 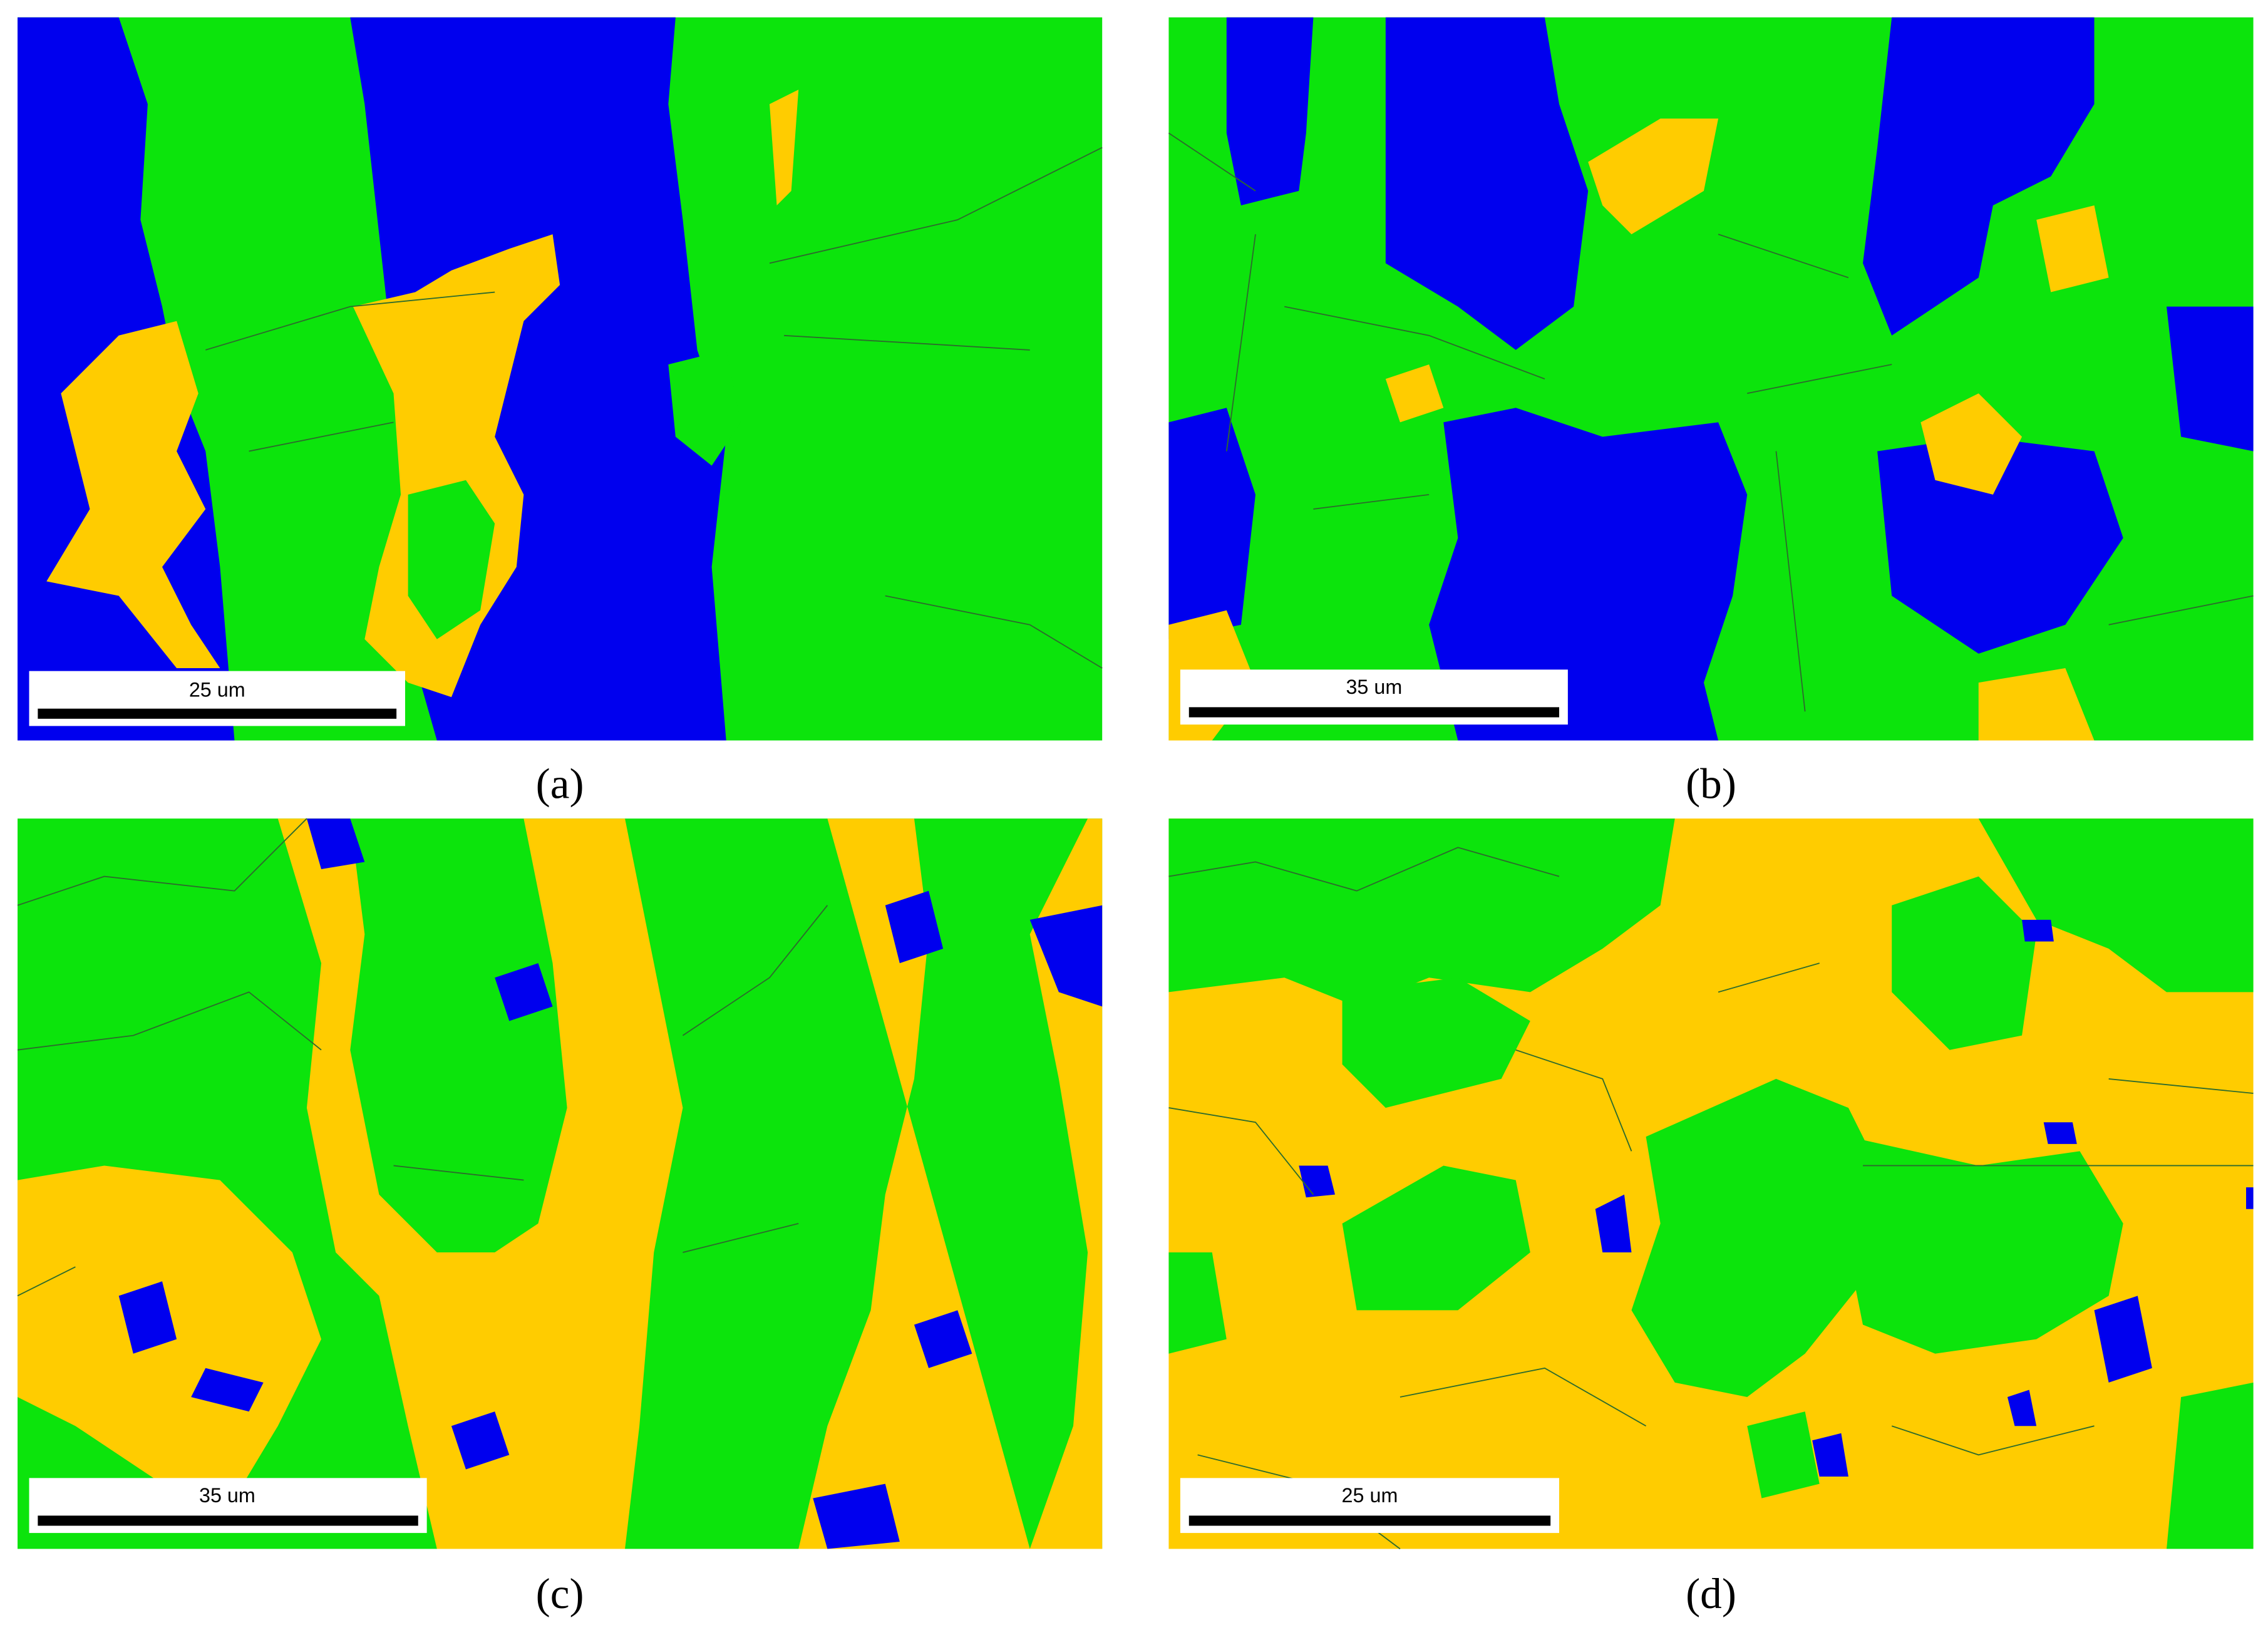 I want to click on panel-caption: (a), so click(x=560, y=784).